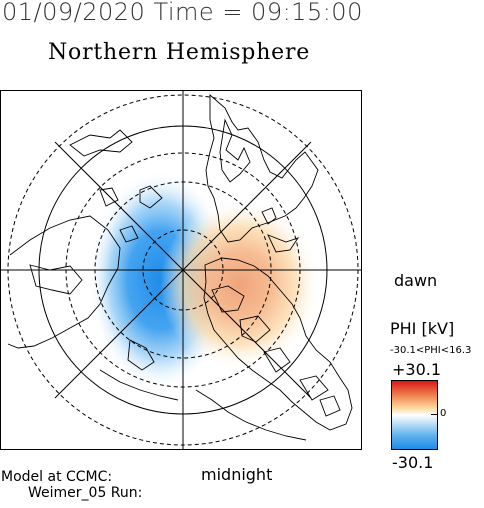 The image size is (484, 508). I want to click on colorbar-quantity-label: PHI [kV], so click(422, 328).